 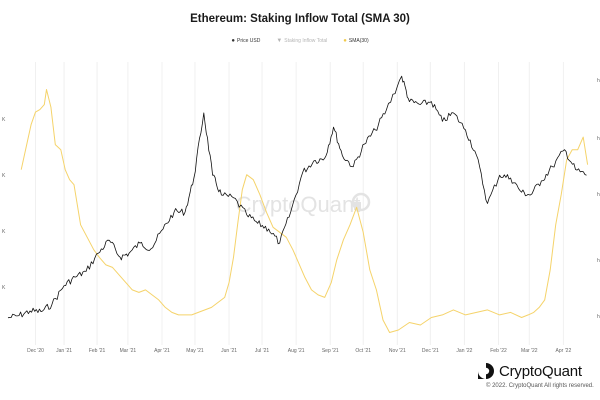 What do you see at coordinates (300, 19) in the screenshot?
I see `chart-title: Ethereum: Staking Inflow Total (SMA 30)` at bounding box center [300, 19].